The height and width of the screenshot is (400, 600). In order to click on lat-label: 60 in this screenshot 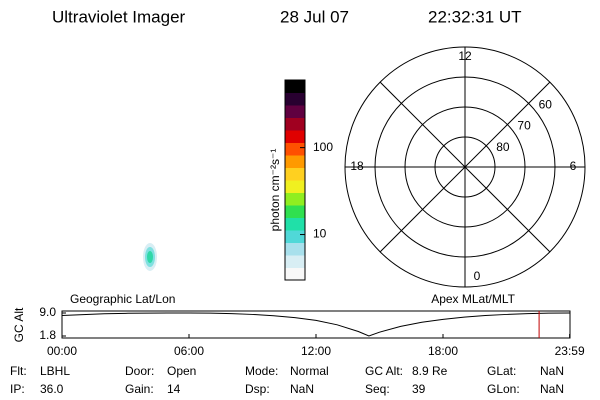, I will do `click(546, 105)`.